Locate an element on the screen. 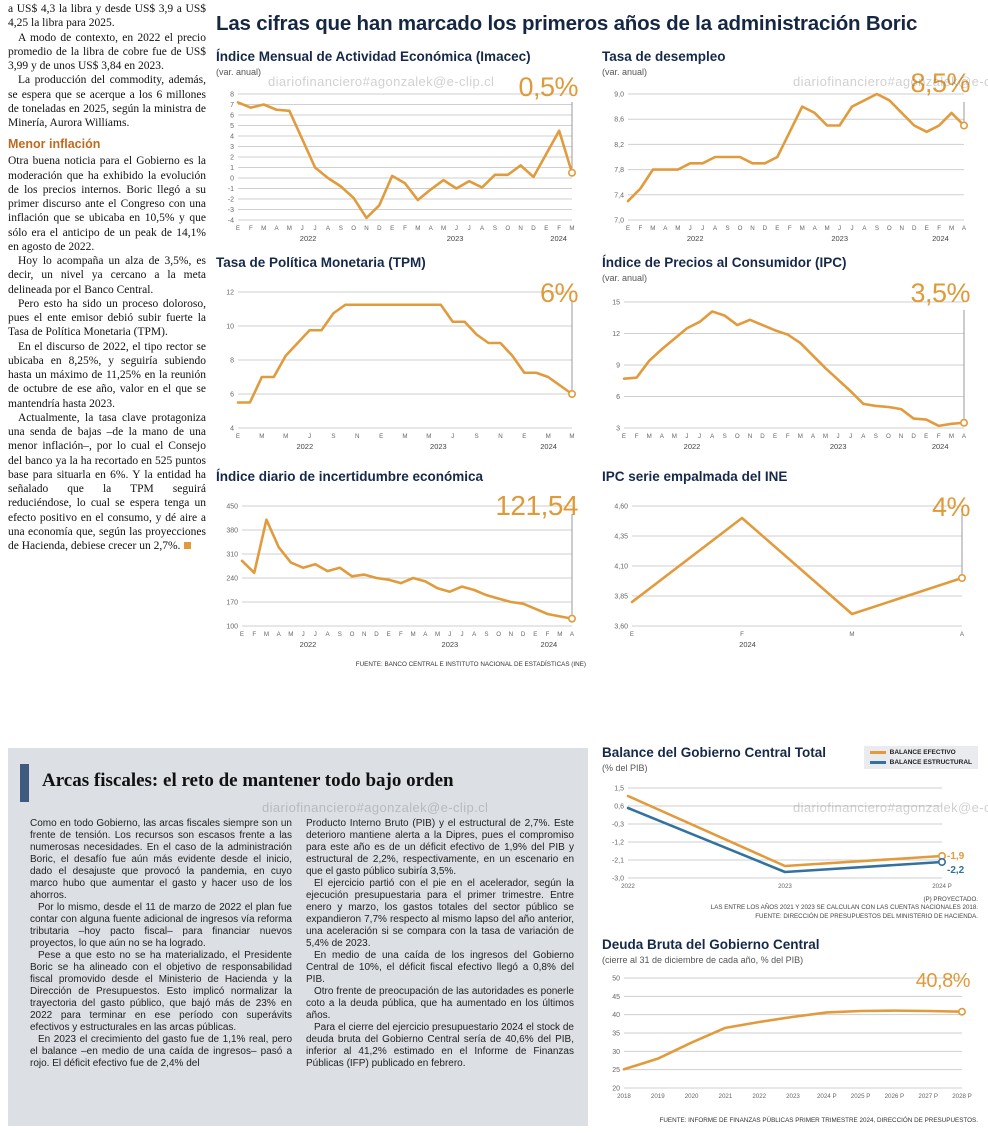  y-axis-tick: -1 is located at coordinates (231, 189).